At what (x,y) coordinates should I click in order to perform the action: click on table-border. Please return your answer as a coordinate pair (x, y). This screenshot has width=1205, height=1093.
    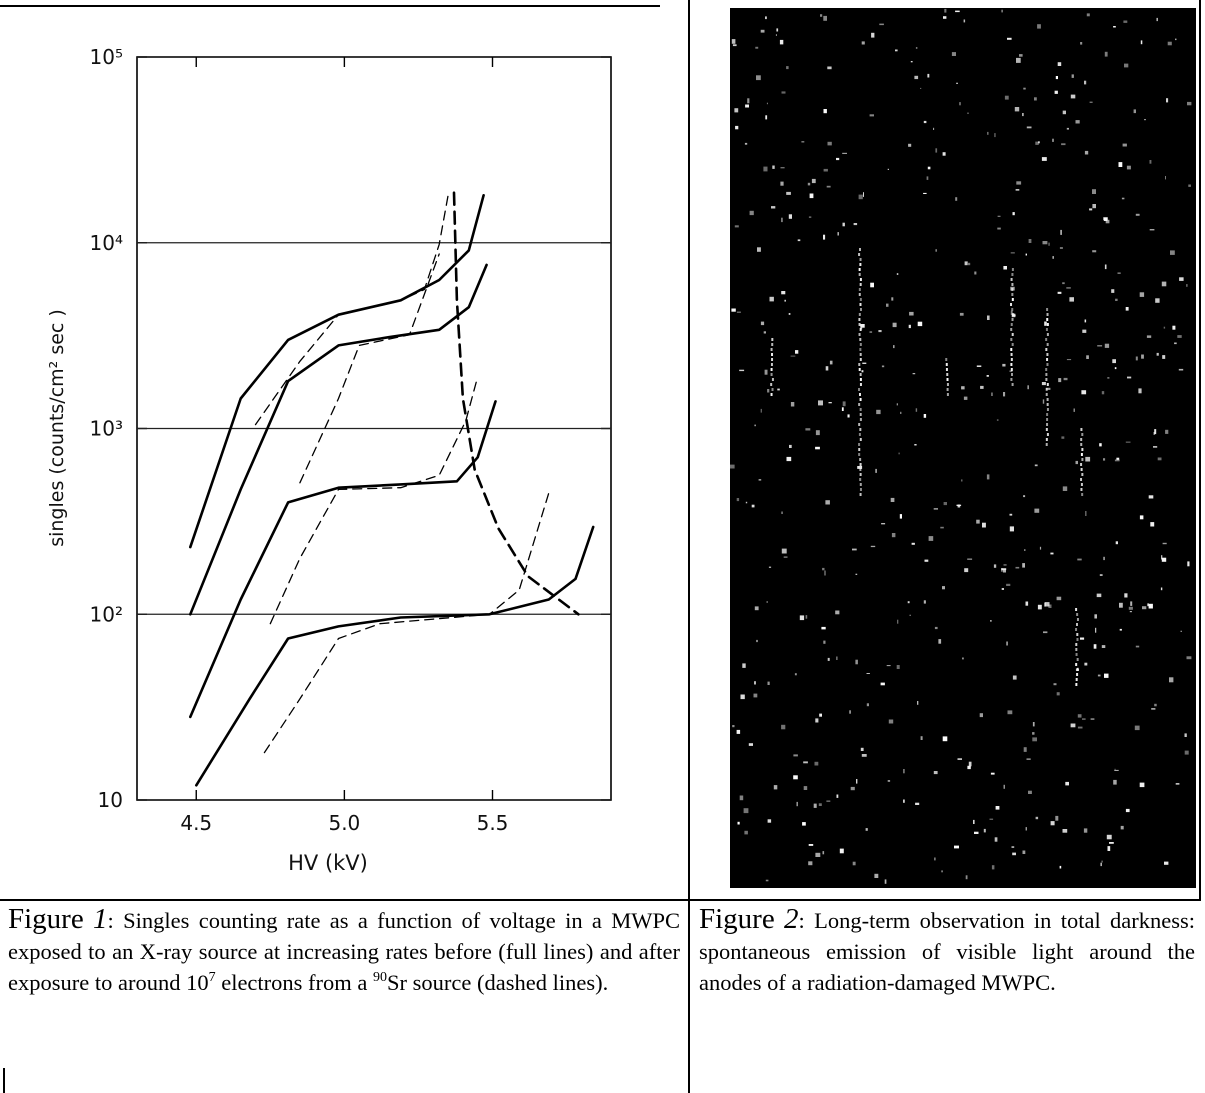
    Looking at the image, I should click on (600, 900).